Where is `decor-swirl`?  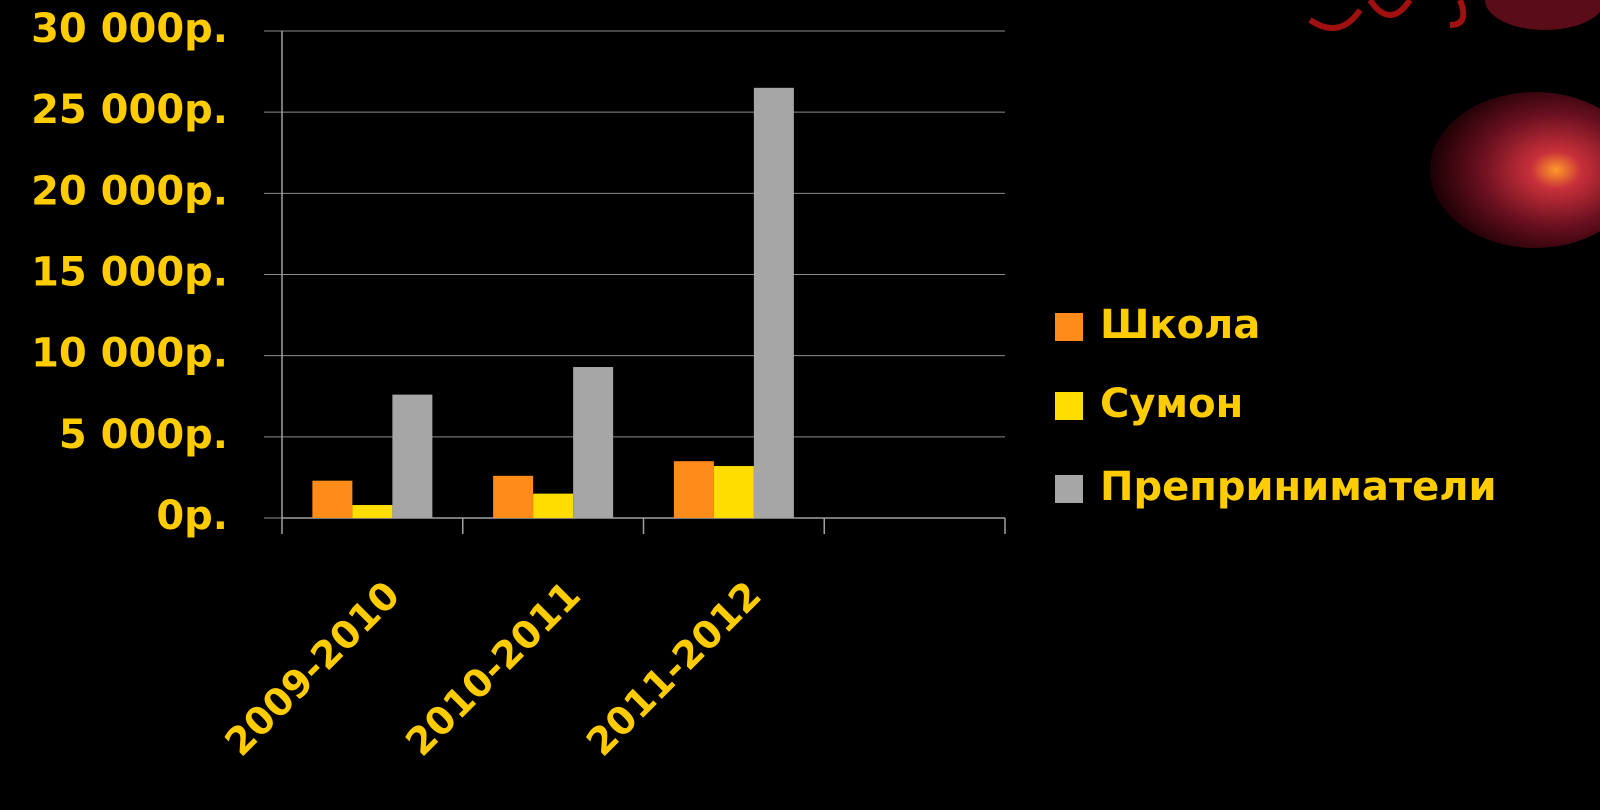 decor-swirl is located at coordinates (1387, 15).